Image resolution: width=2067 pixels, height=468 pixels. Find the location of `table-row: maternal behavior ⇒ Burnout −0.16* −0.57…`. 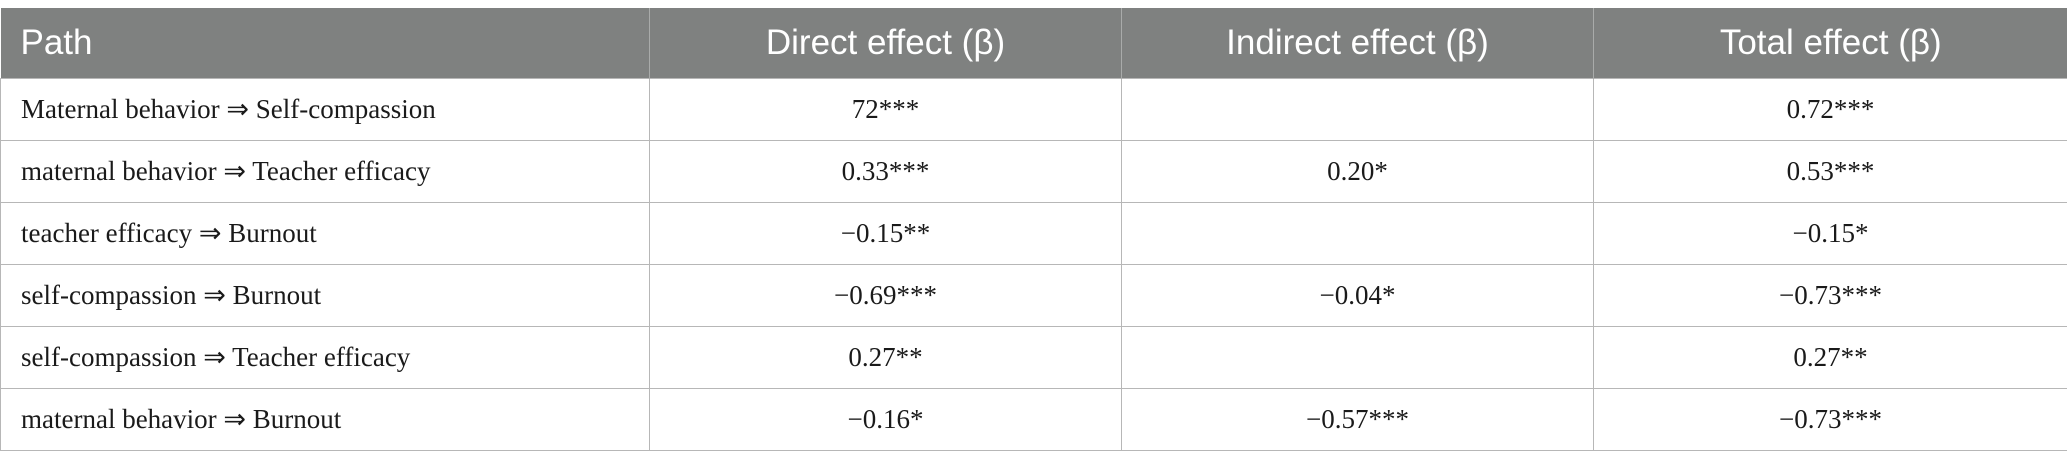

table-row: maternal behavior ⇒ Burnout −0.16* −0.57… is located at coordinates (1033, 419).